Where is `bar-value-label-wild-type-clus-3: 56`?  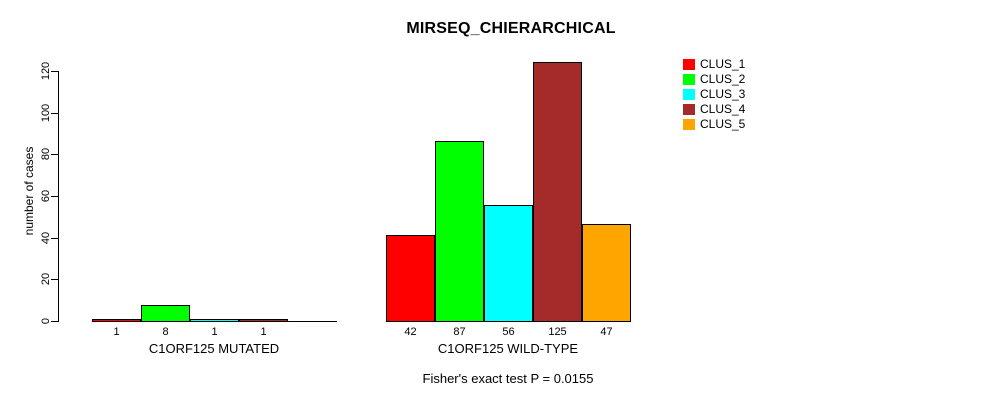 bar-value-label-wild-type-clus-3: 56 is located at coordinates (508, 332).